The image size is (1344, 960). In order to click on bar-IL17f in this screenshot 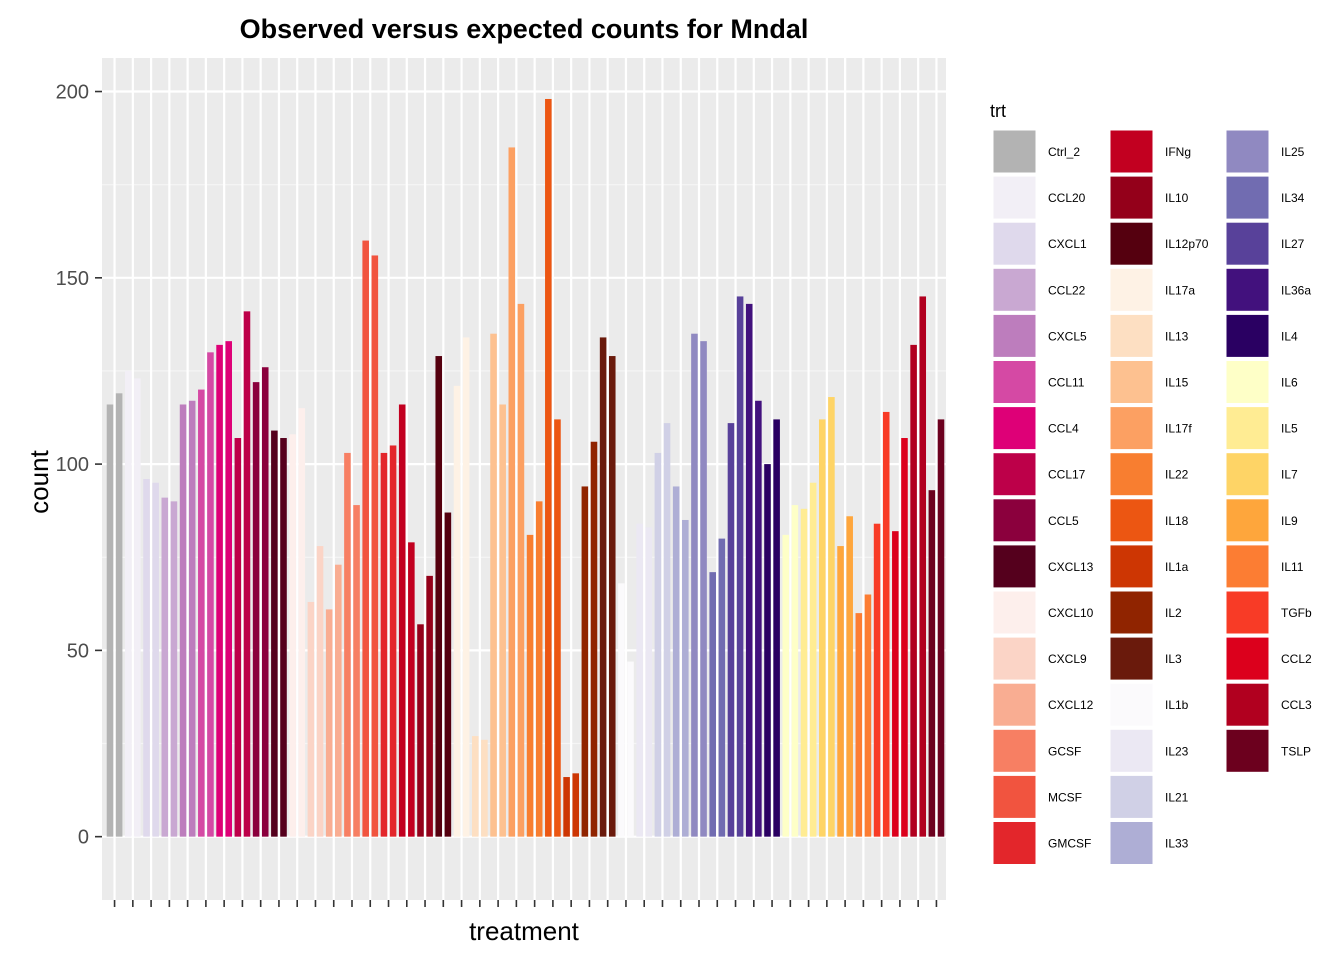, I will do `click(512, 492)`.